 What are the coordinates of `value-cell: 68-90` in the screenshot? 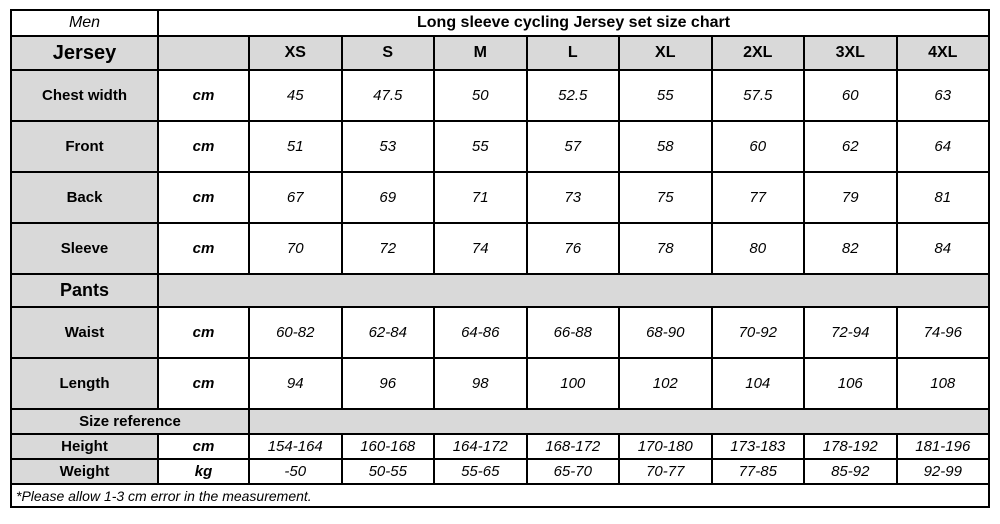 It's located at (665, 332).